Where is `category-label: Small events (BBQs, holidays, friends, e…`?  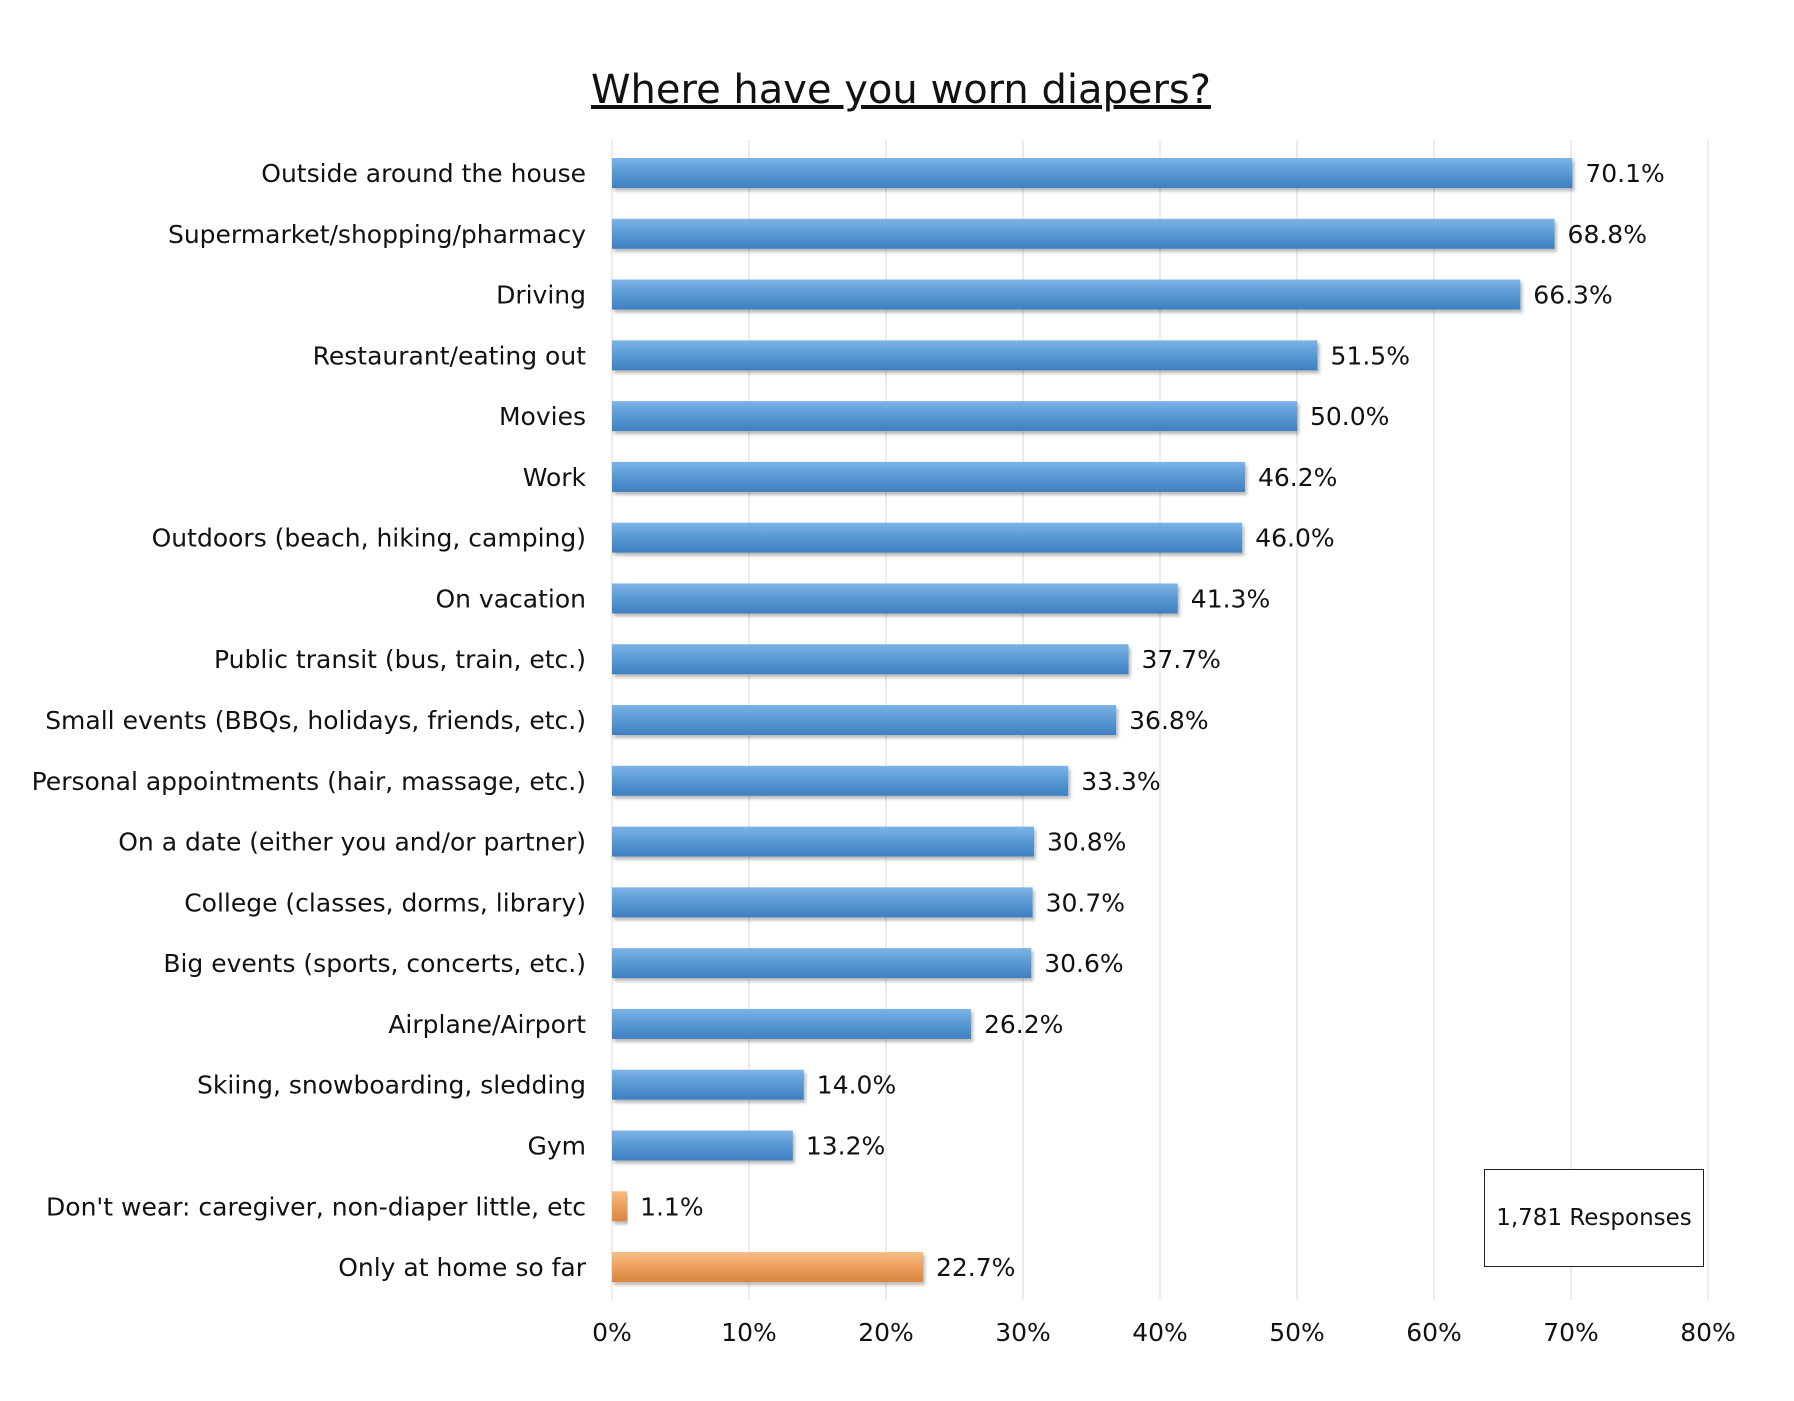
category-label: Small events (BBQs, holidays, friends, e… is located at coordinates (315, 720).